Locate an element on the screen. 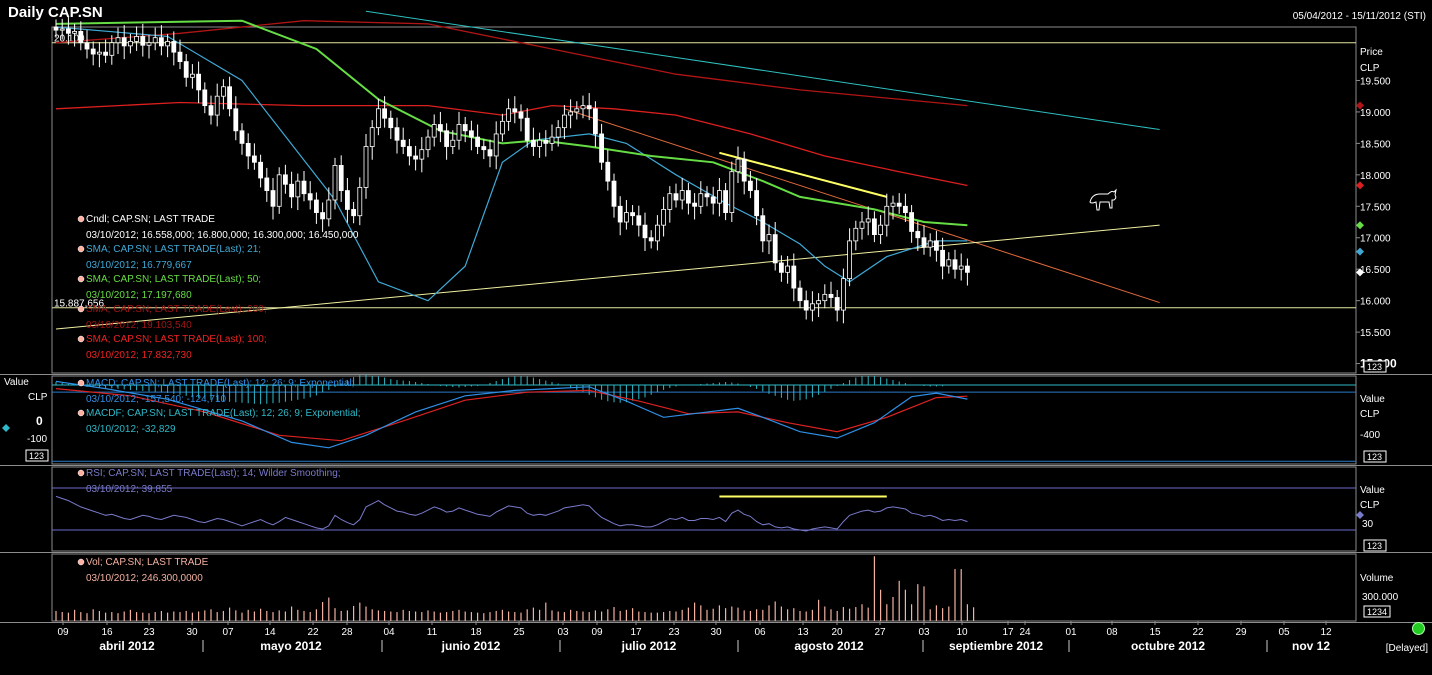 This screenshot has width=1432, height=675. panel-frame-rsi is located at coordinates (704, 509).